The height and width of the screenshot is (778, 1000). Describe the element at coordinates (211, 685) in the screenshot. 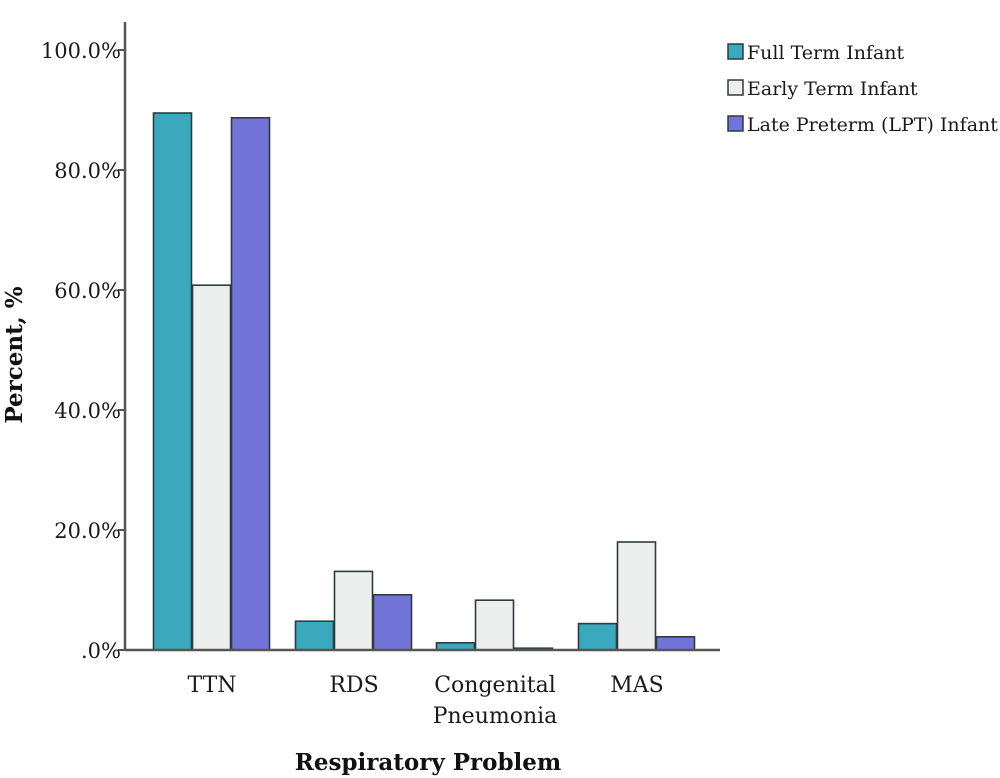

I see `x-category-label: TTN` at that location.